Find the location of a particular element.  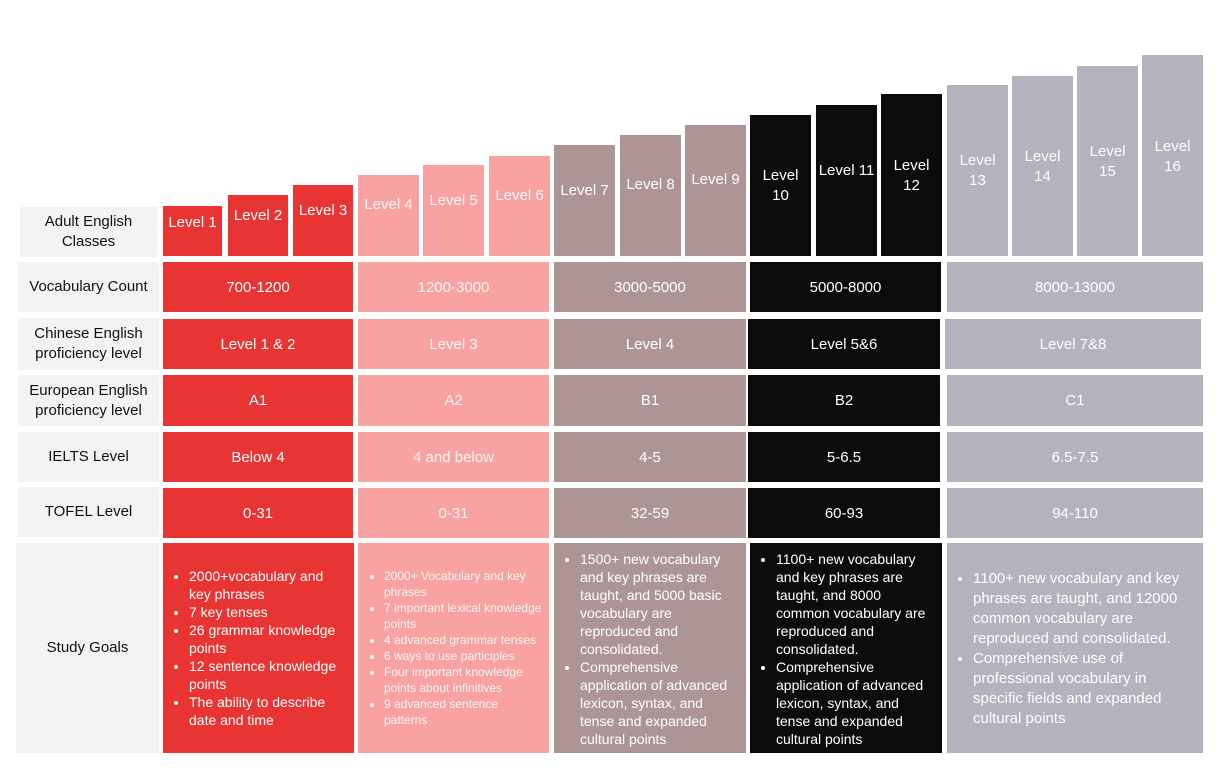

study-goal-item: The ability to describe date and time is located at coordinates (268, 711).